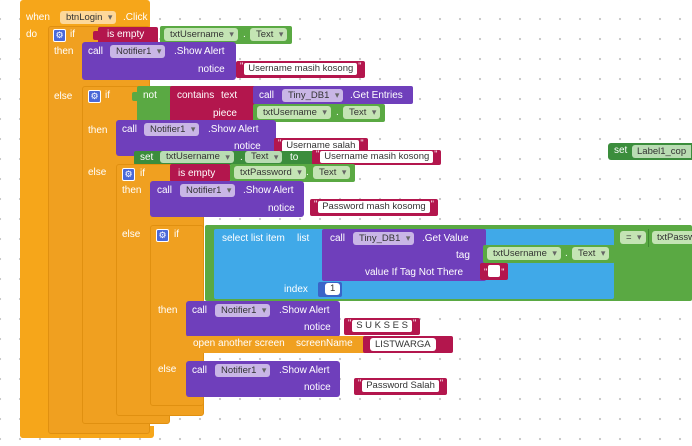 The image size is (692, 446). I want to click on if3-if-label: if, so click(142, 173).